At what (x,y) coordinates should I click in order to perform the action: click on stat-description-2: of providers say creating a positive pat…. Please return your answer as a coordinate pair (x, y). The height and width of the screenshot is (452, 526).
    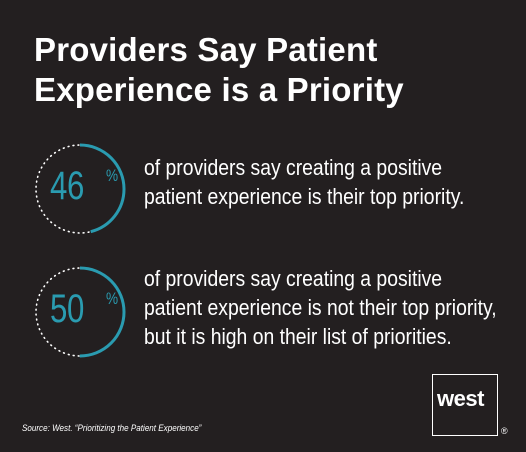
    Looking at the image, I should click on (320, 307).